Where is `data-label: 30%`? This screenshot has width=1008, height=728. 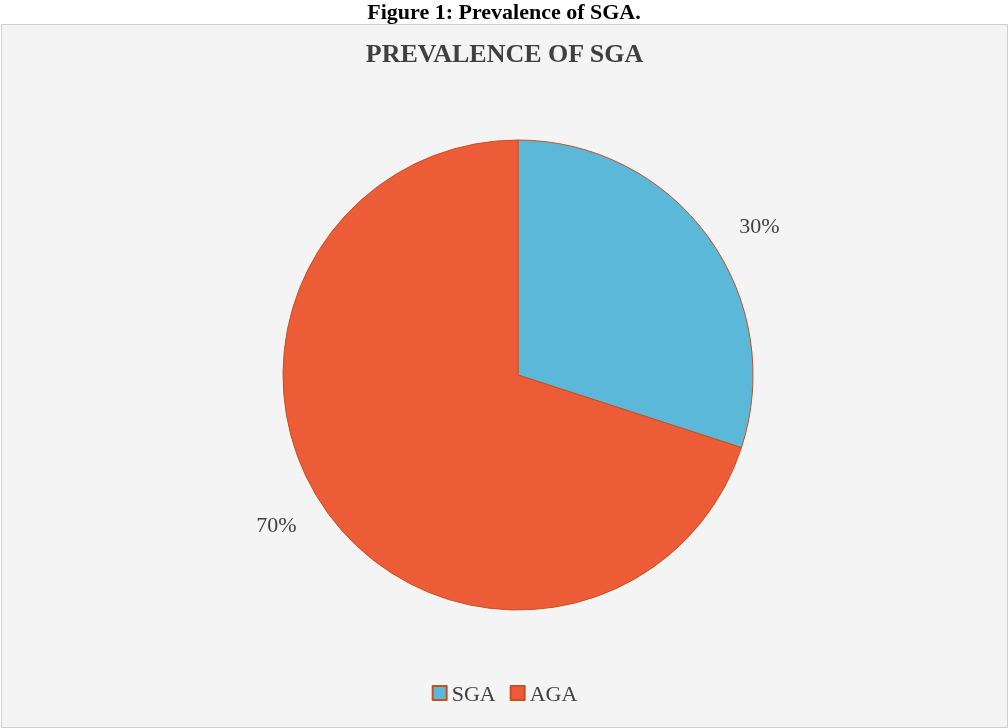
data-label: 30% is located at coordinates (759, 225).